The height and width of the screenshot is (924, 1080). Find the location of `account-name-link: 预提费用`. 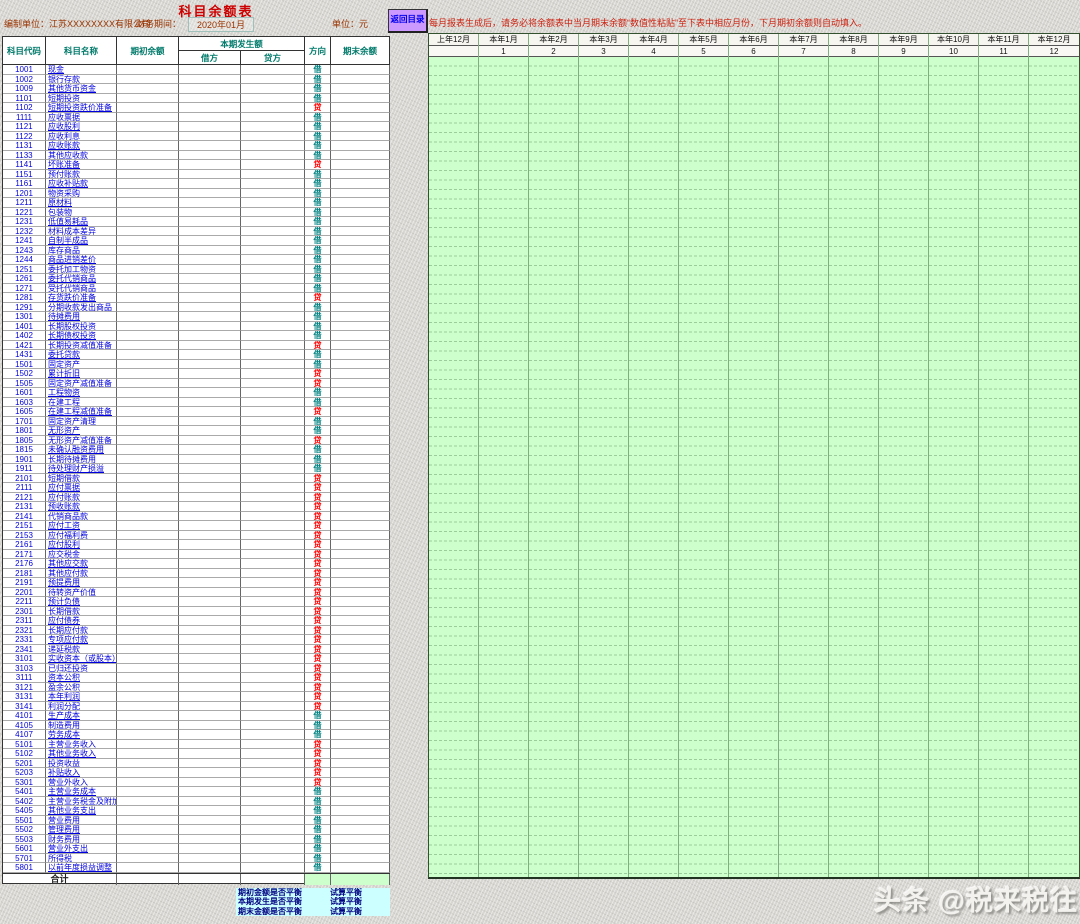

account-name-link: 预提费用 is located at coordinates (81, 583).